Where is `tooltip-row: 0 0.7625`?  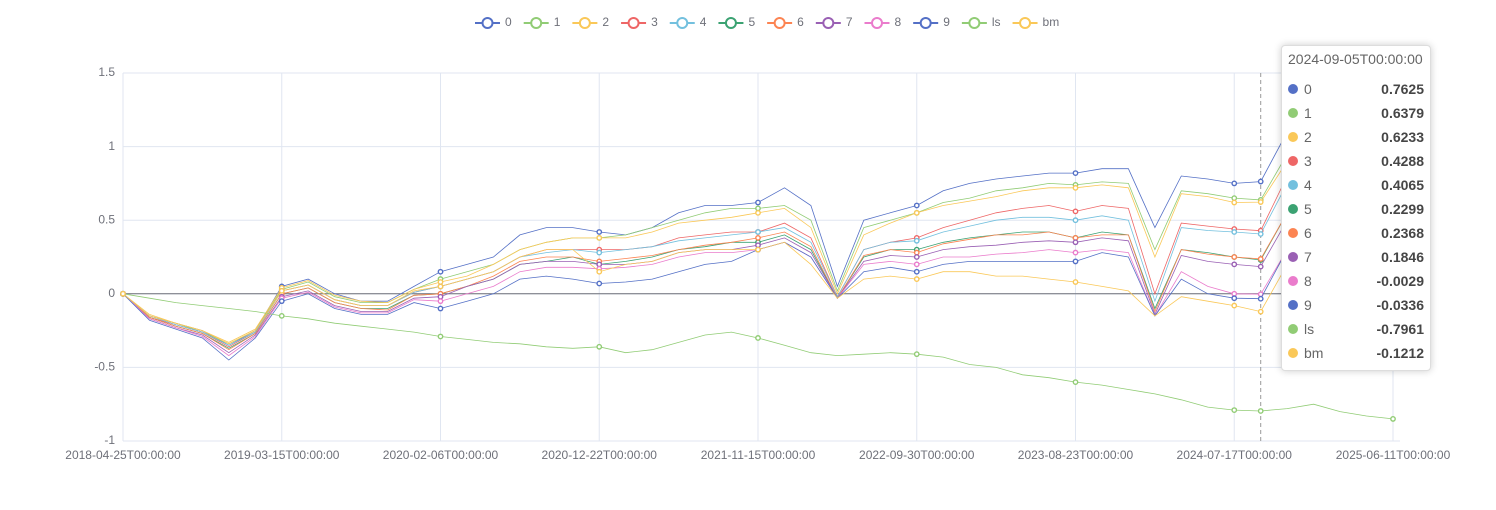
tooltip-row: 0 0.7625 is located at coordinates (1356, 89).